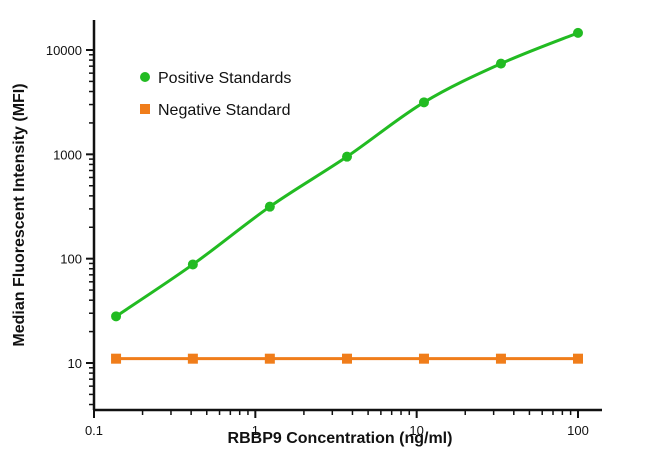 This screenshot has height=455, width=650. I want to click on y-tick-label: 10, so click(75, 363).